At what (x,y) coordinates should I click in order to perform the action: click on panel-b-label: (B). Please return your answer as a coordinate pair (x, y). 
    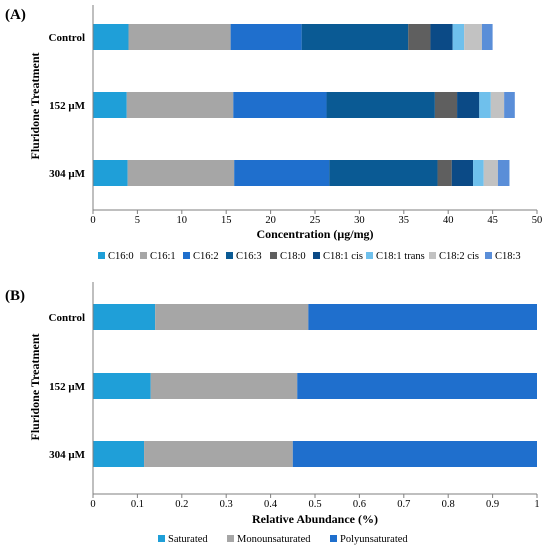
    Looking at the image, I should click on (15, 296).